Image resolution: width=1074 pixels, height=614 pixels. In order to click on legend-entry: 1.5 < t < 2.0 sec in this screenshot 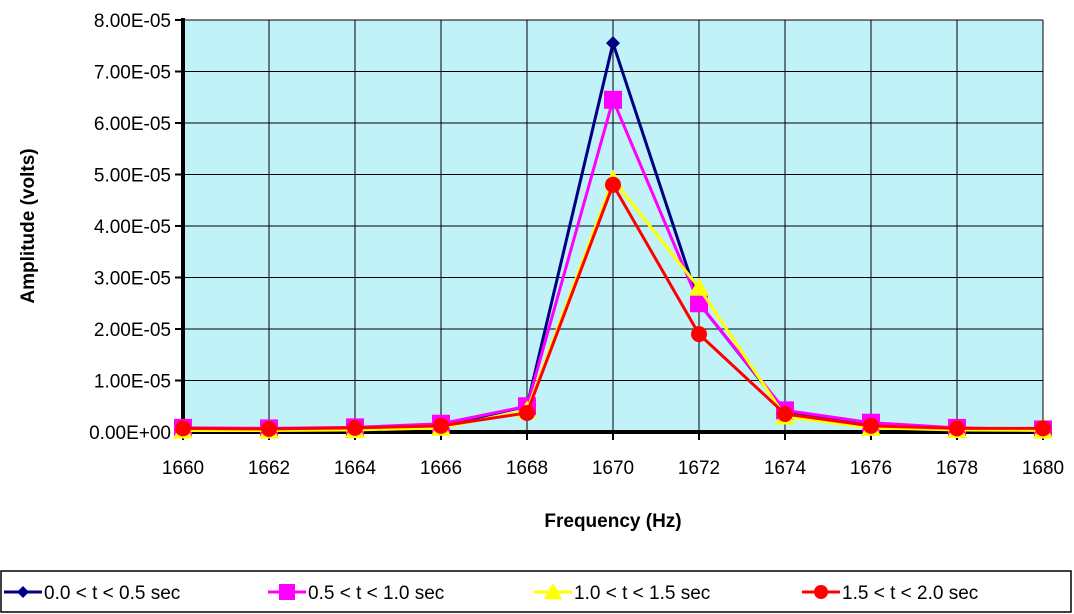, I will do `click(890, 593)`.